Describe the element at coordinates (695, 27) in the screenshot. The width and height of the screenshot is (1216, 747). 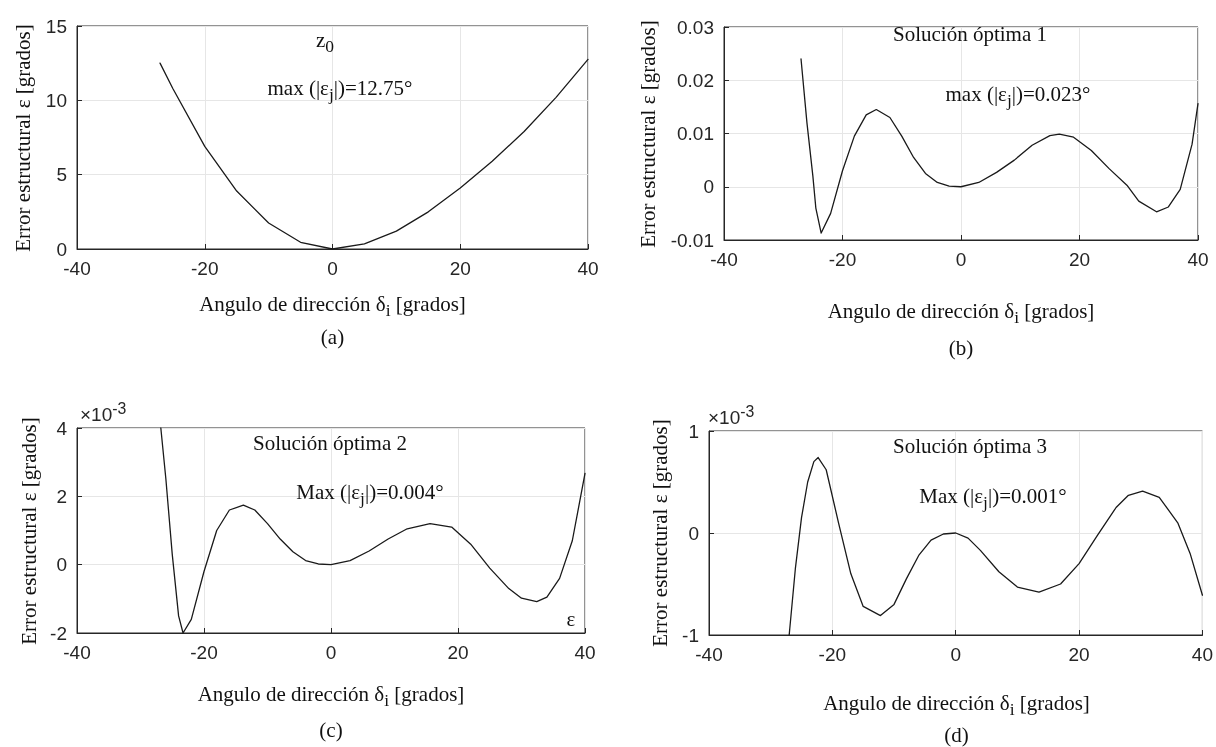
I see `y-tick-label: 0.03` at that location.